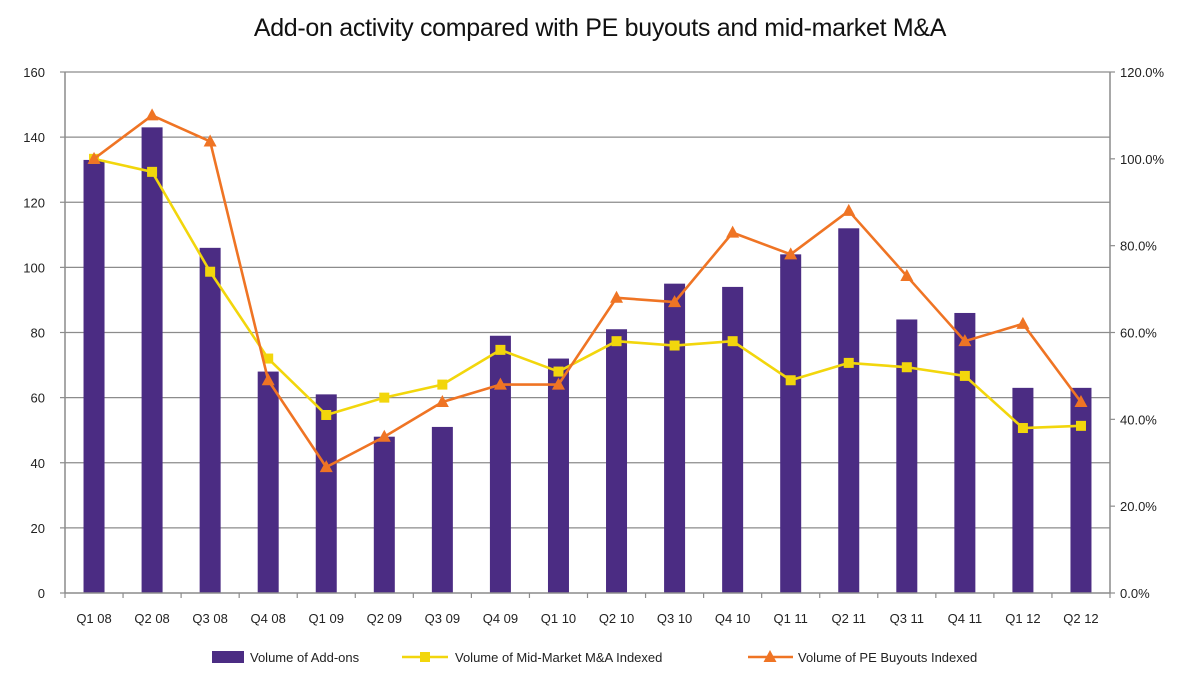 This screenshot has height=686, width=1200. What do you see at coordinates (209, 618) in the screenshot?
I see `x-tick-label: Q3 08` at bounding box center [209, 618].